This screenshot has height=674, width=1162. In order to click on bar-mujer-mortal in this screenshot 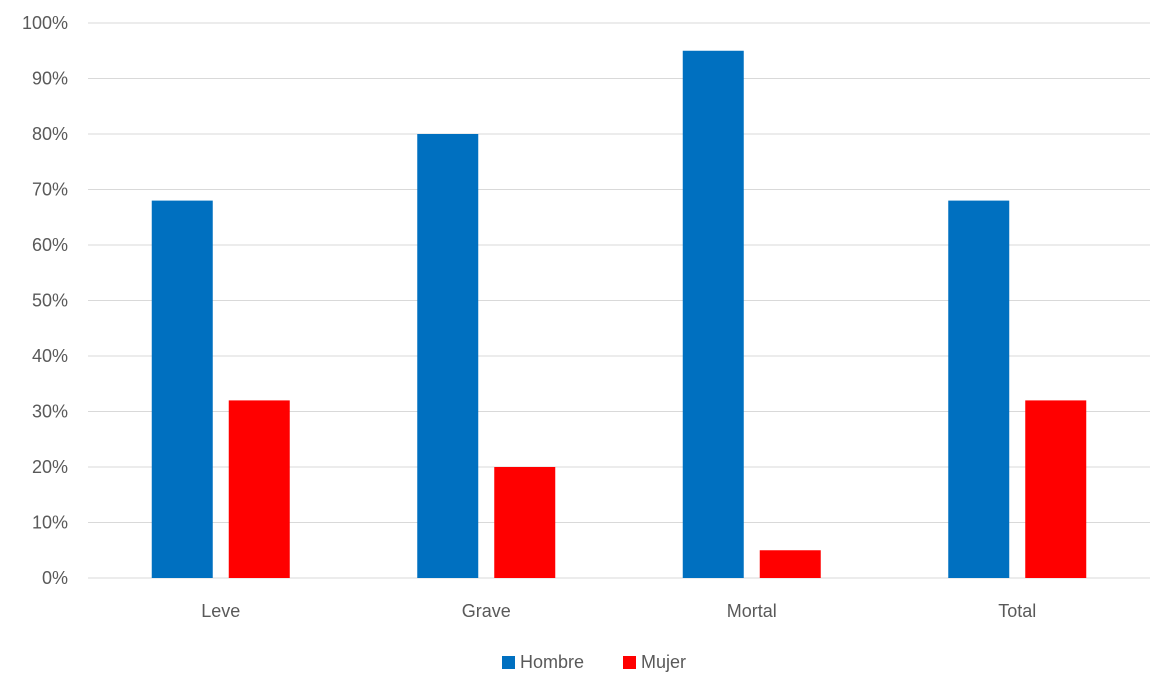, I will do `click(790, 564)`.